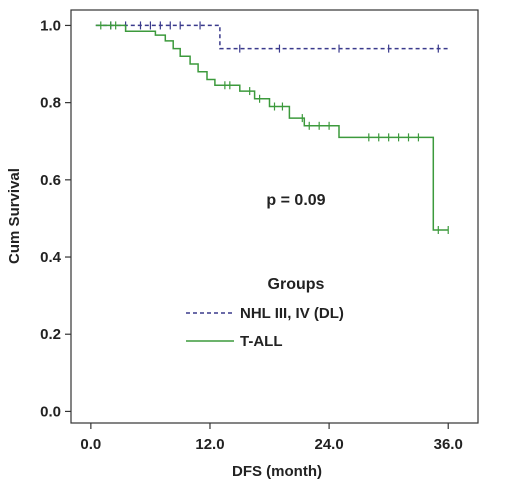  I want to click on x-tick-label: 12.0, so click(209, 444).